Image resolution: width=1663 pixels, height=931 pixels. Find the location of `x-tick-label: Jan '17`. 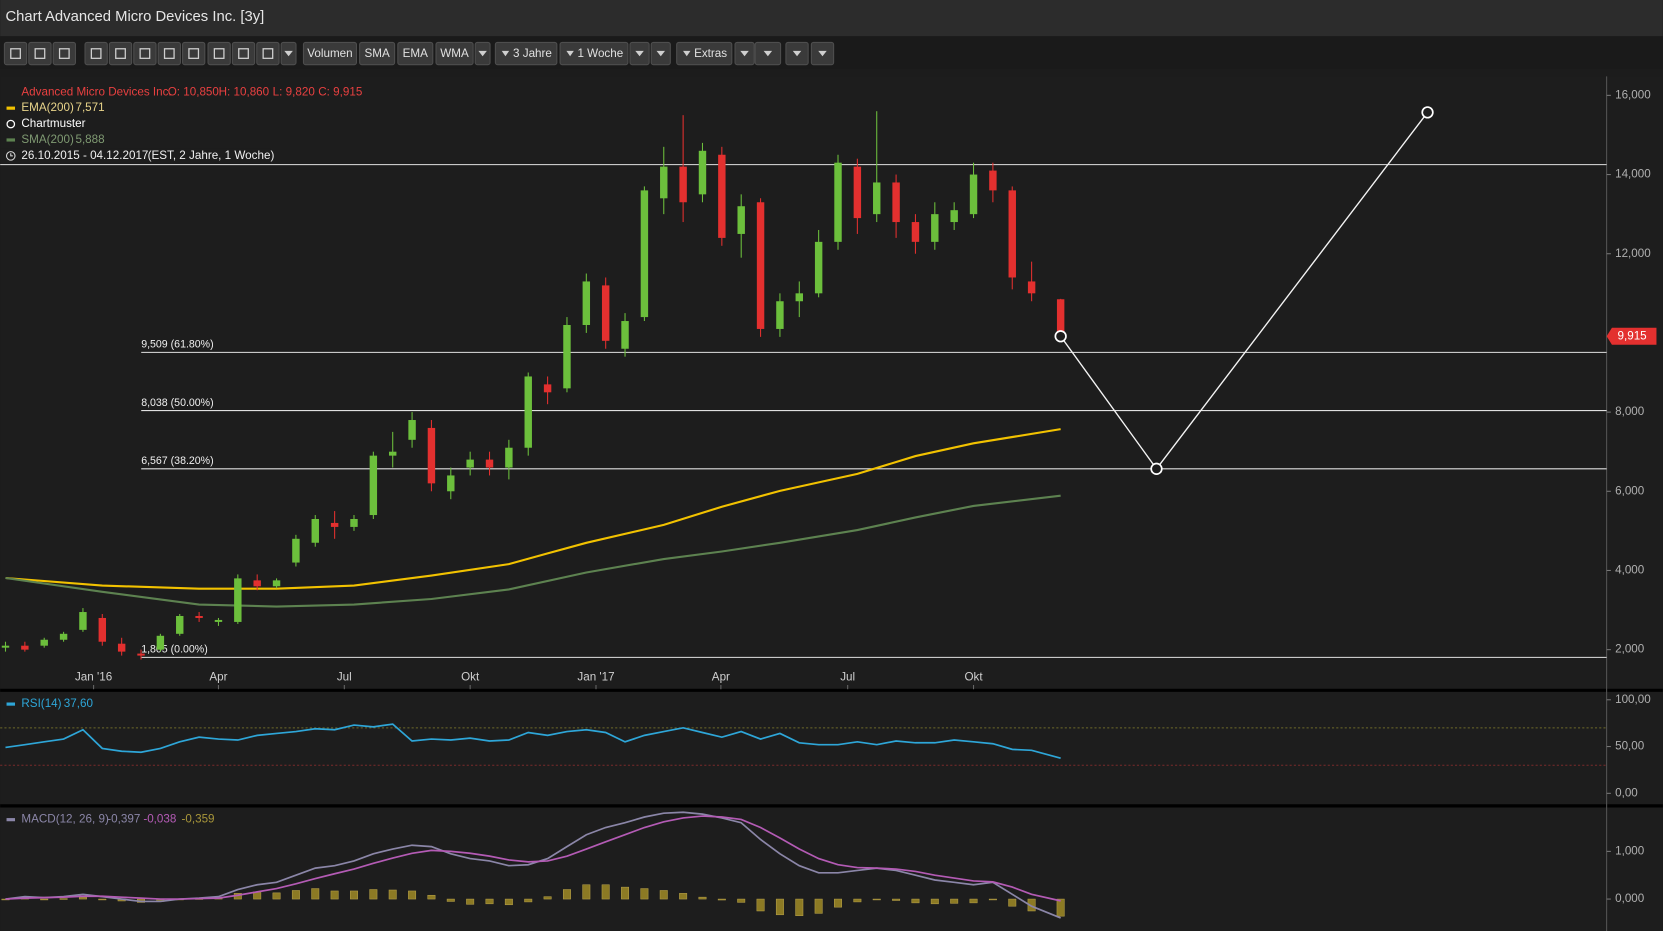

x-tick-label: Jan '17 is located at coordinates (595, 677).